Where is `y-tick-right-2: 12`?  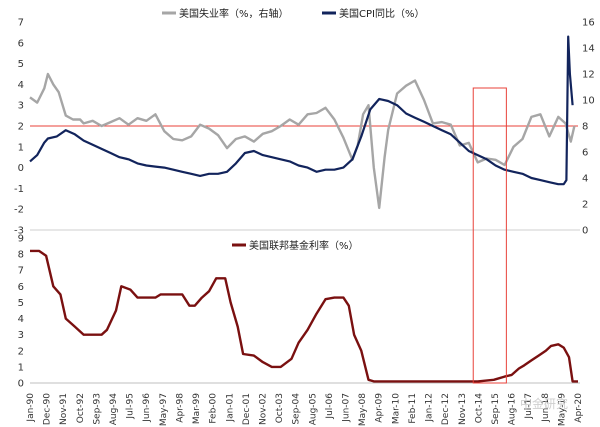 y-tick-right-2: 12 is located at coordinates (588, 75).